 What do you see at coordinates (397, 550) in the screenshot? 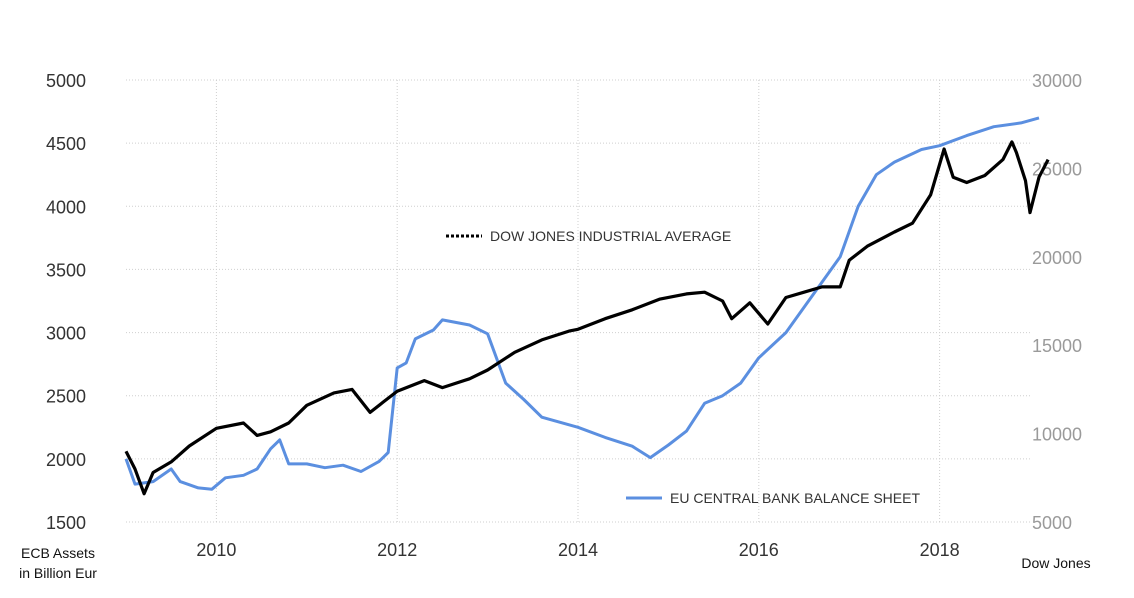
I see `x-tick-label: 2012` at bounding box center [397, 550].